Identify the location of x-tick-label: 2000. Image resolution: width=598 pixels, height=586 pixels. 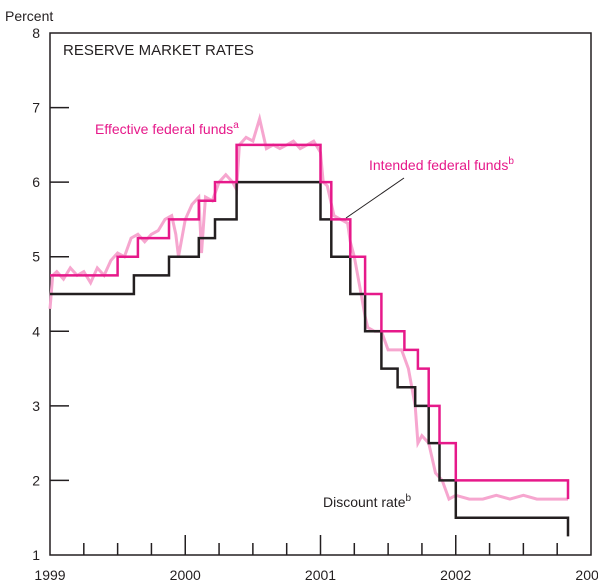
(185, 575).